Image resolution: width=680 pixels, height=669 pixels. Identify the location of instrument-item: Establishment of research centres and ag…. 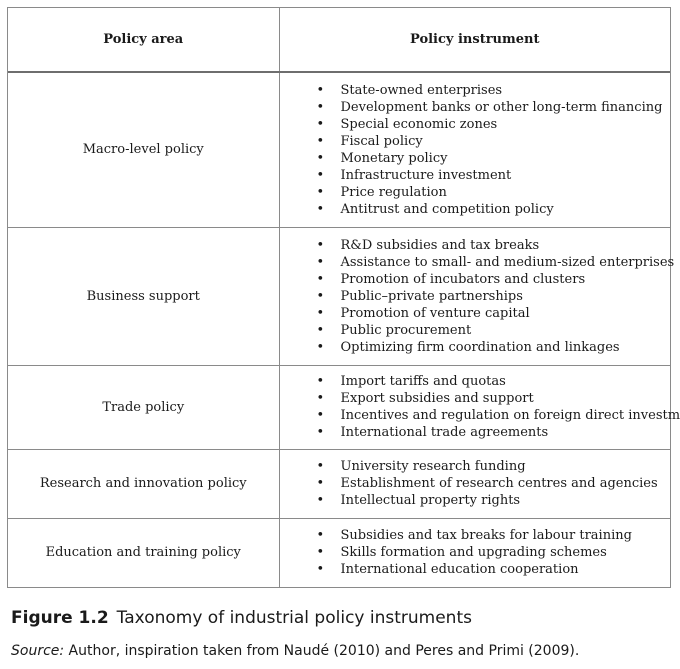
(494, 483).